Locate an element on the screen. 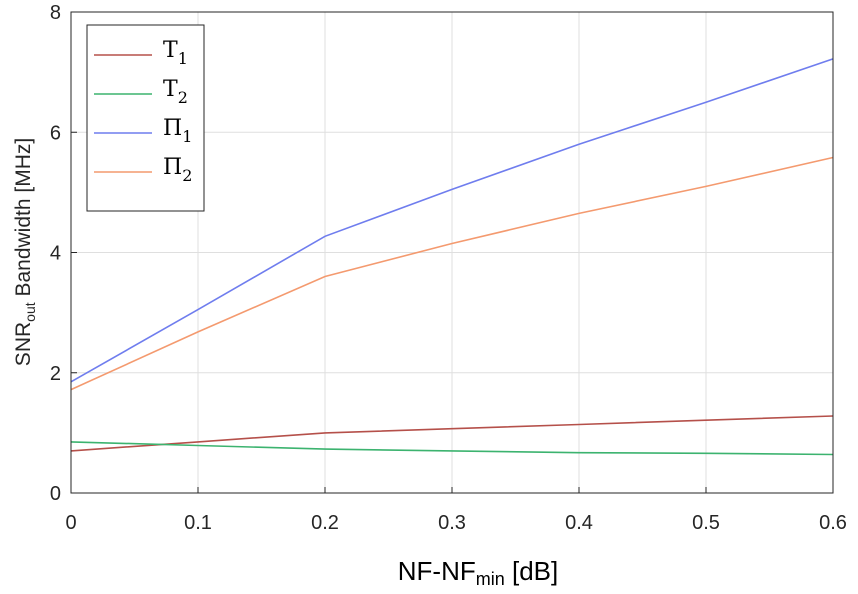  y-tick-label: 4 is located at coordinates (55, 254).